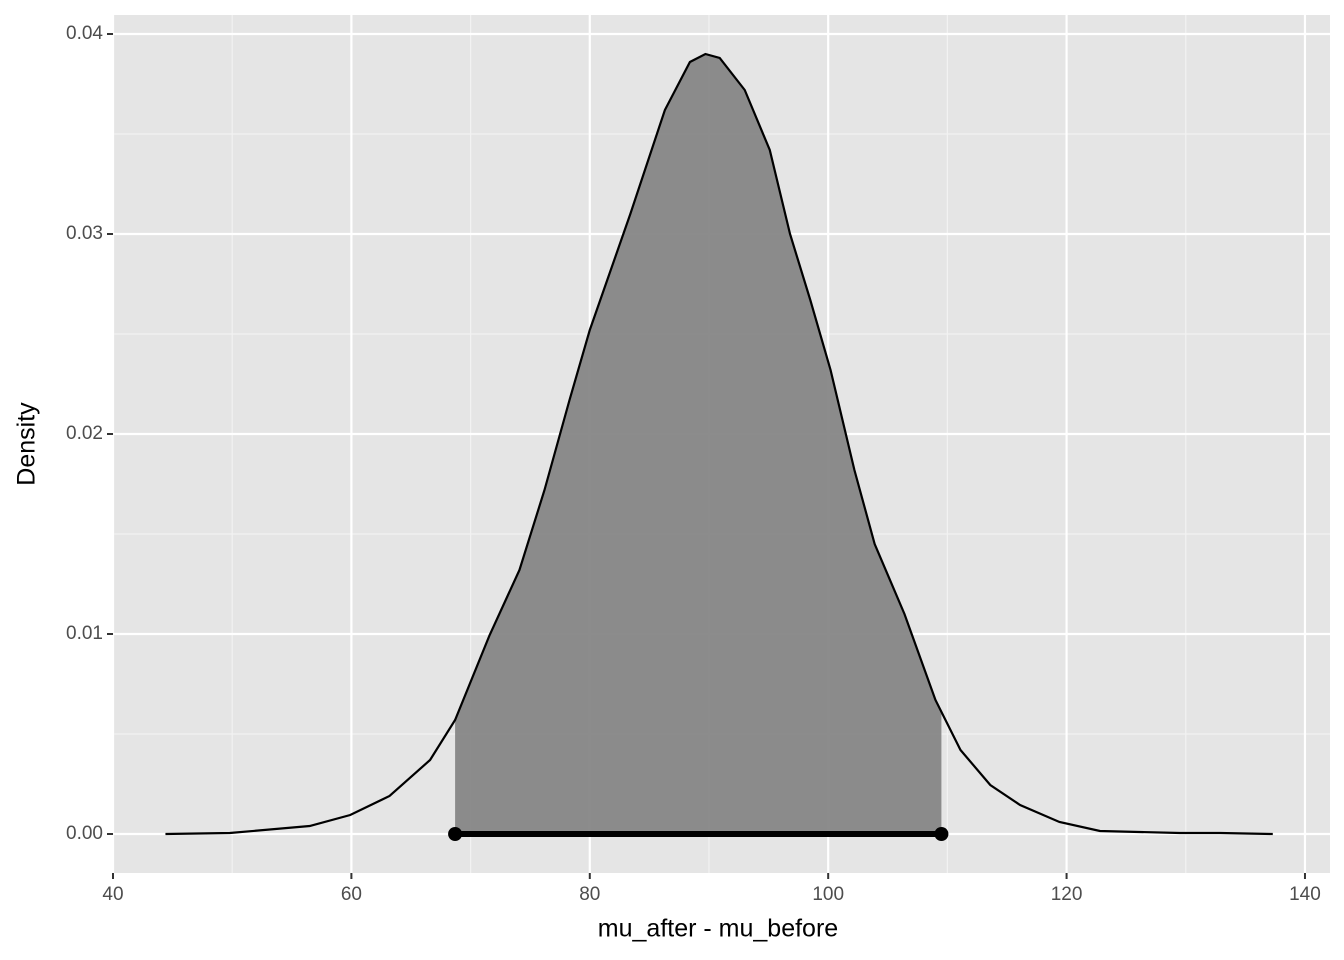 The image size is (1344, 960). What do you see at coordinates (84, 33) in the screenshot?
I see `y-tick-label: 0.04` at bounding box center [84, 33].